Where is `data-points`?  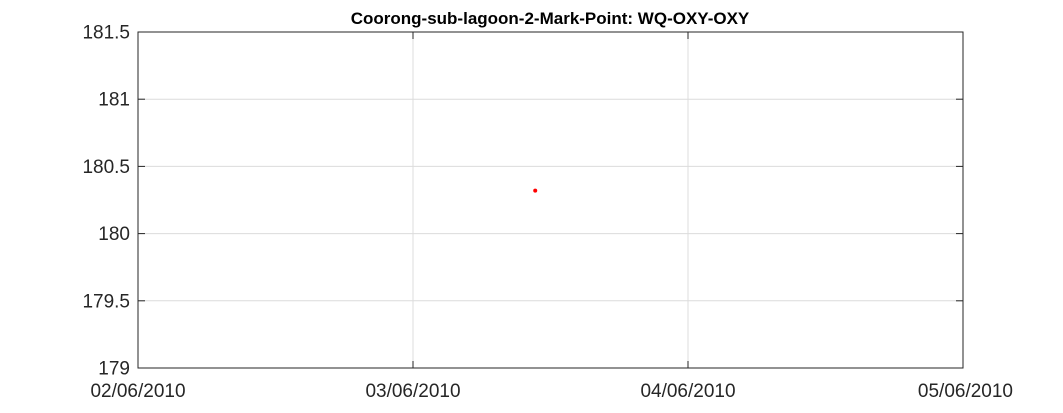
data-points is located at coordinates (535, 190).